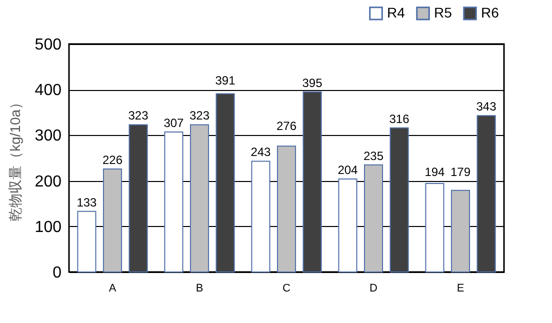 The height and width of the screenshot is (323, 552). I want to click on legend-label: R4, so click(396, 12).